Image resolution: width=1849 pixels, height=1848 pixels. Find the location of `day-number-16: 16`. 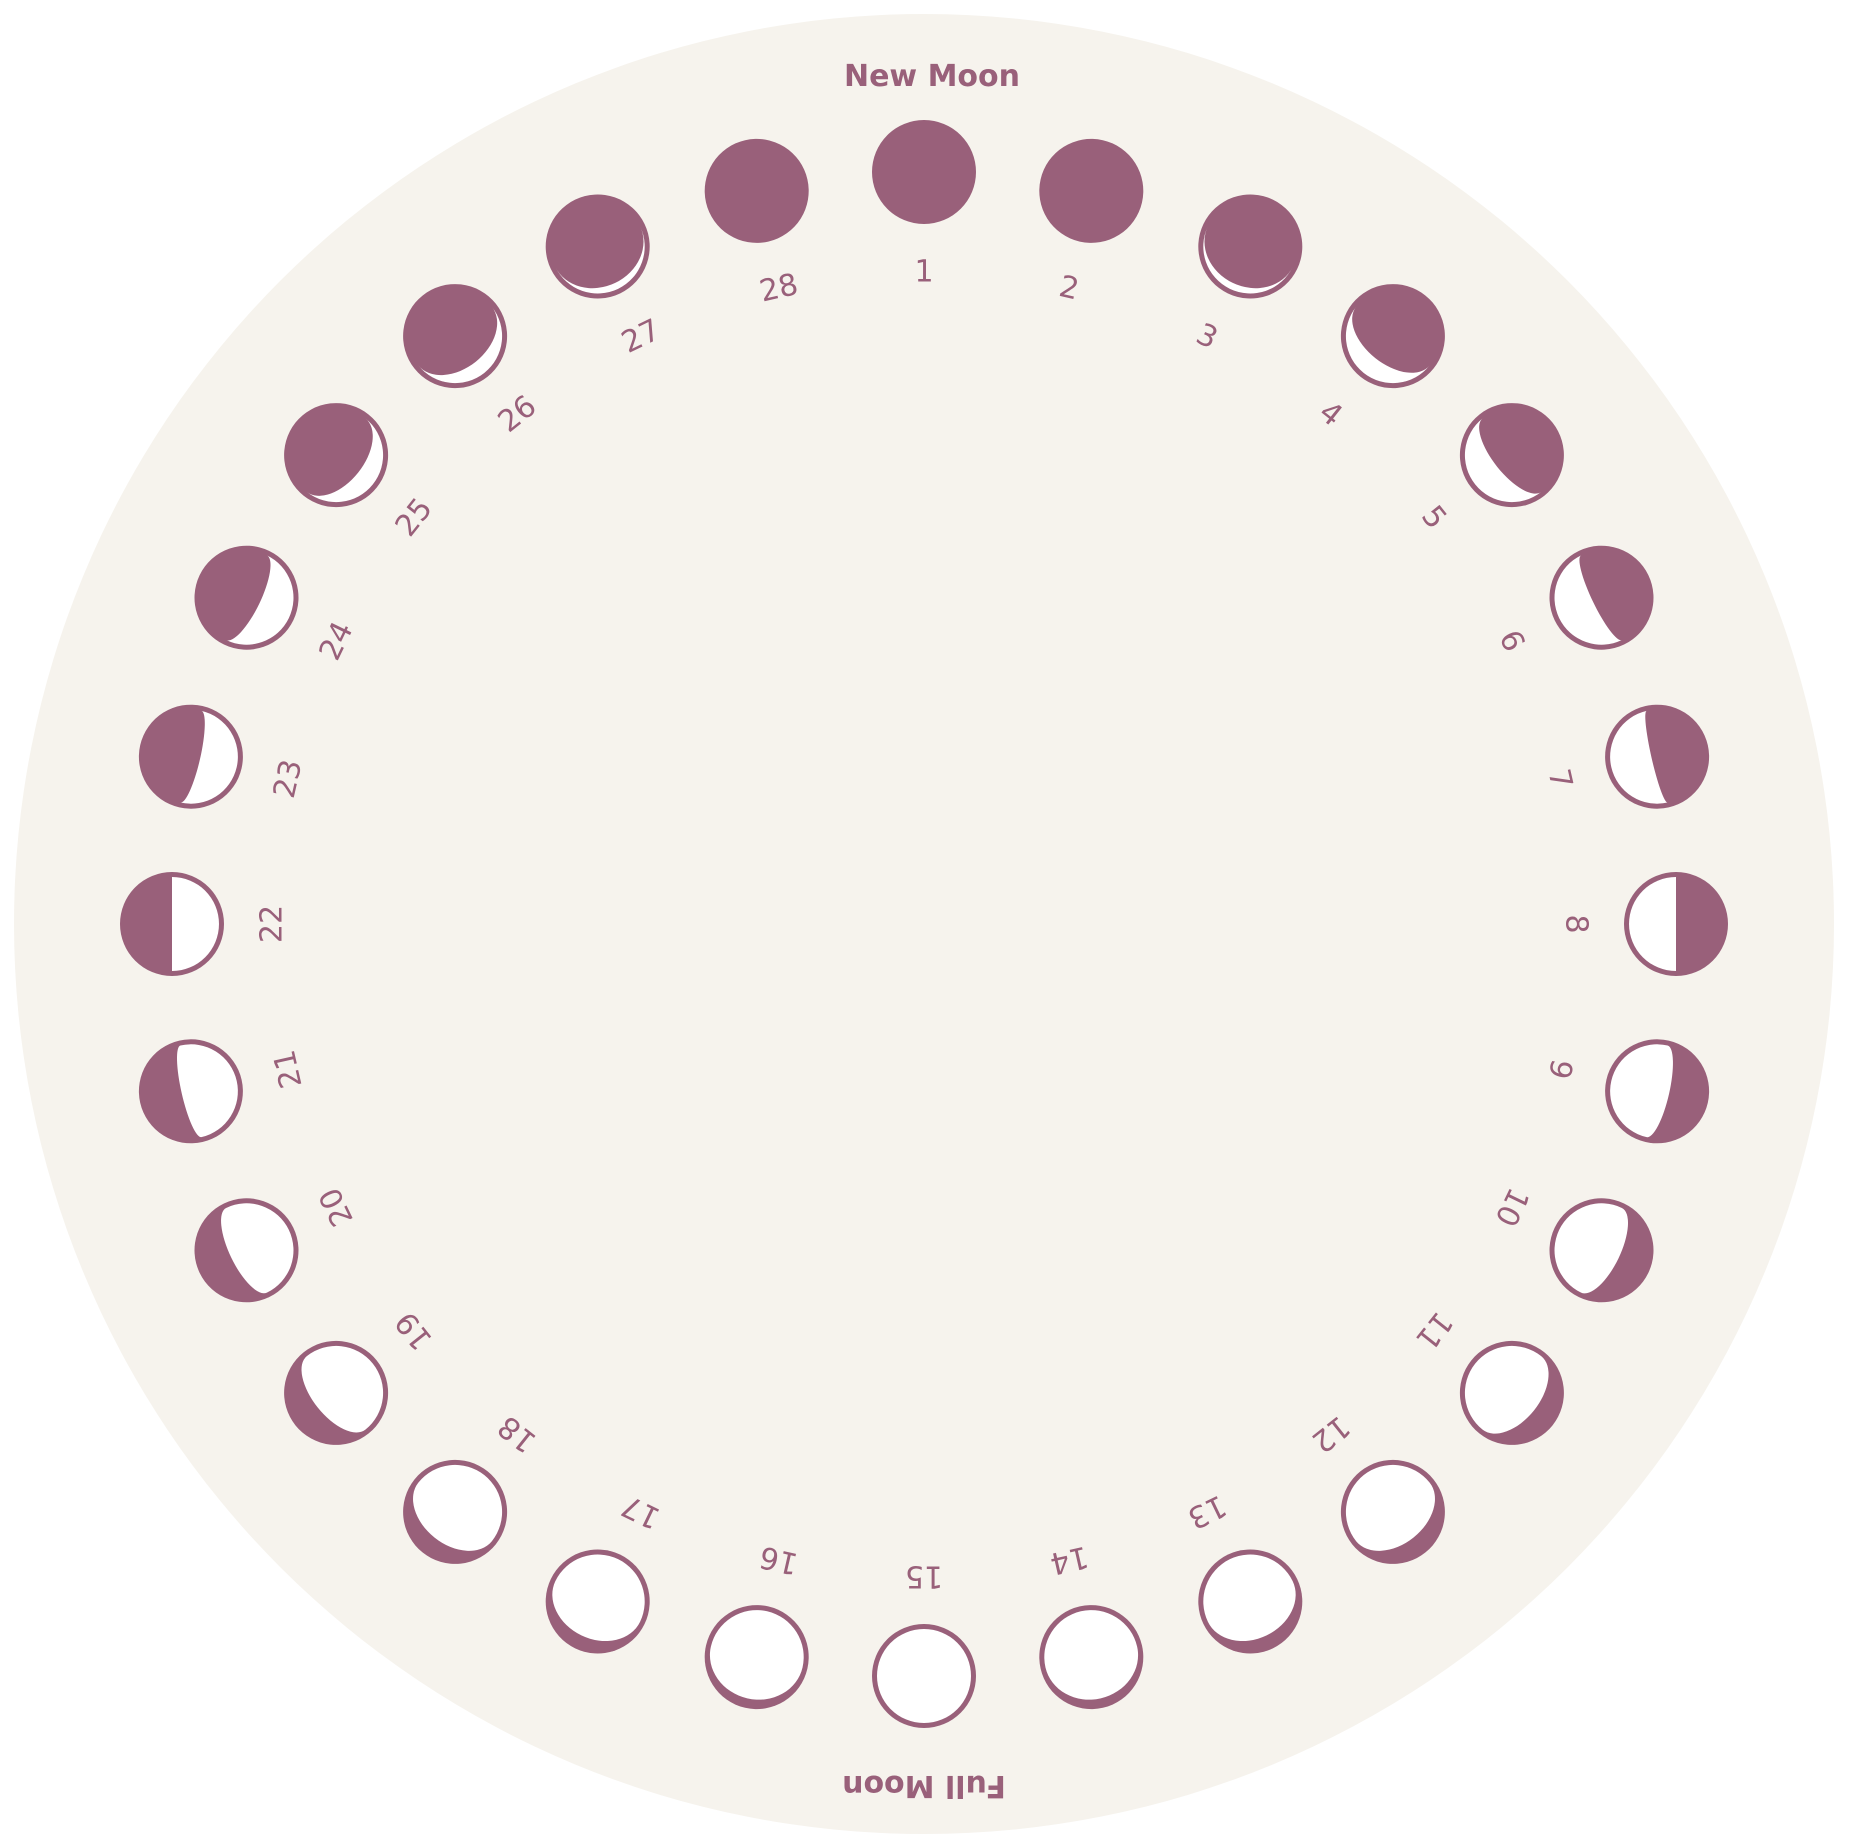

day-number-16: 16 is located at coordinates (778, 1559).